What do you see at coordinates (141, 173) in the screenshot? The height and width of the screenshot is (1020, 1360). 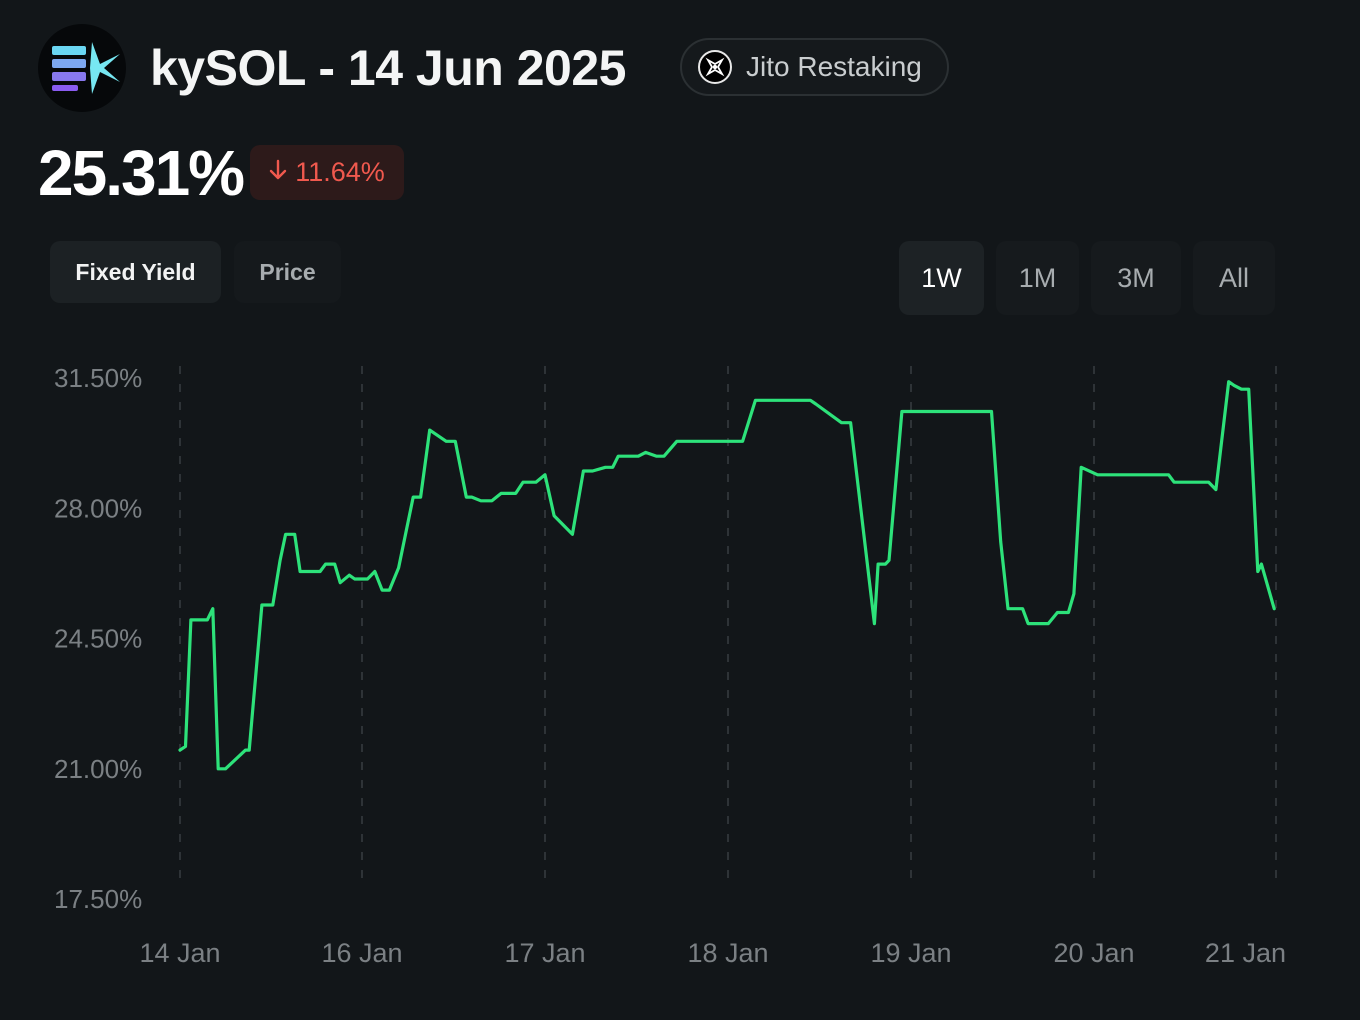 I see `current-yield-value: 25.31%` at bounding box center [141, 173].